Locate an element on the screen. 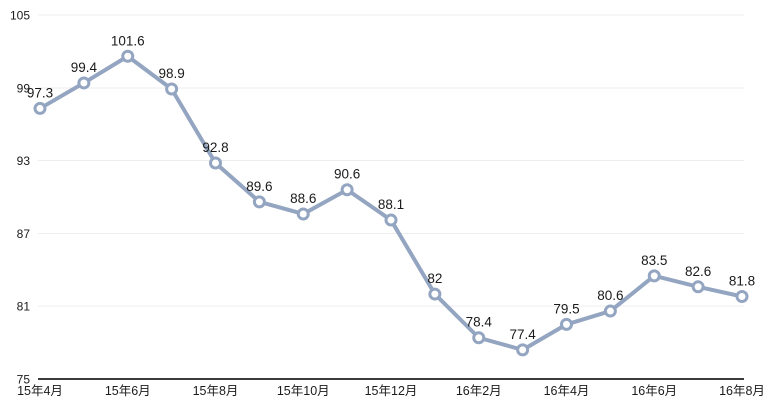  data-point-label: 97.3 is located at coordinates (40, 92).